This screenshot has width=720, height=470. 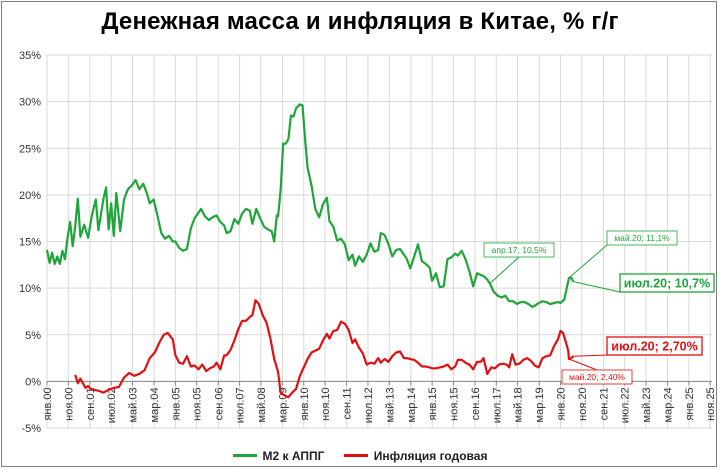 I want to click on x-tick-label: сен.16, so click(x=476, y=403).